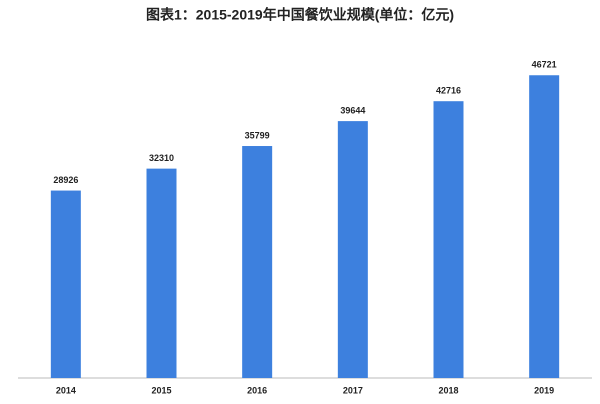 This screenshot has width=600, height=404. What do you see at coordinates (544, 390) in the screenshot?
I see `x-tick-label: 2019` at bounding box center [544, 390].